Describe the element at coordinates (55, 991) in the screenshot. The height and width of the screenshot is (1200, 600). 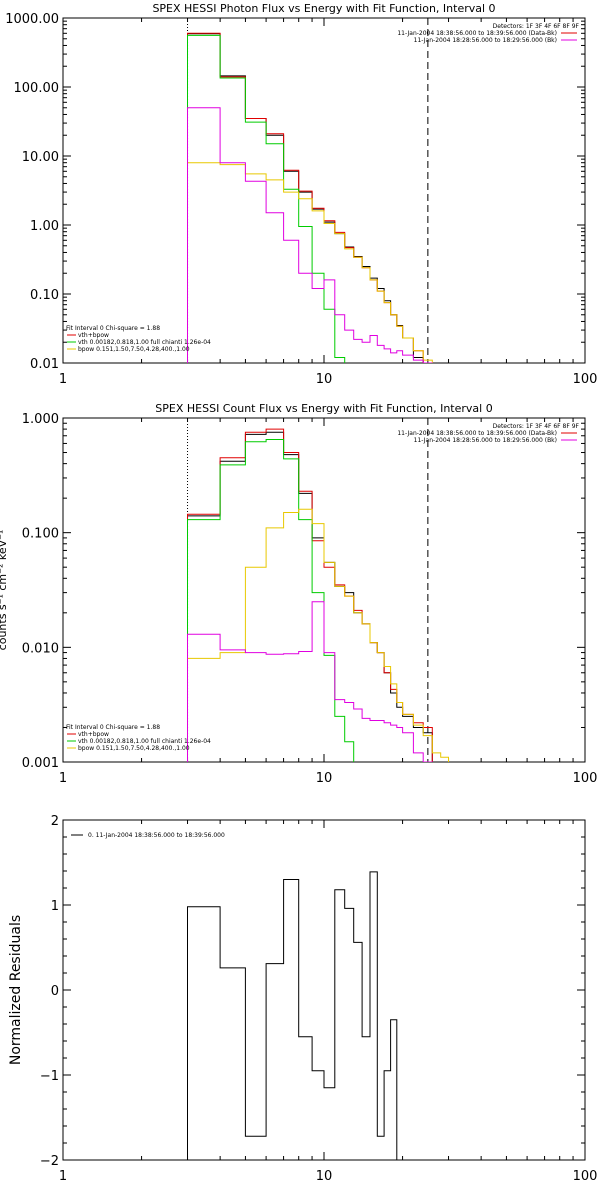
I see `y-tick-label: 0` at that location.